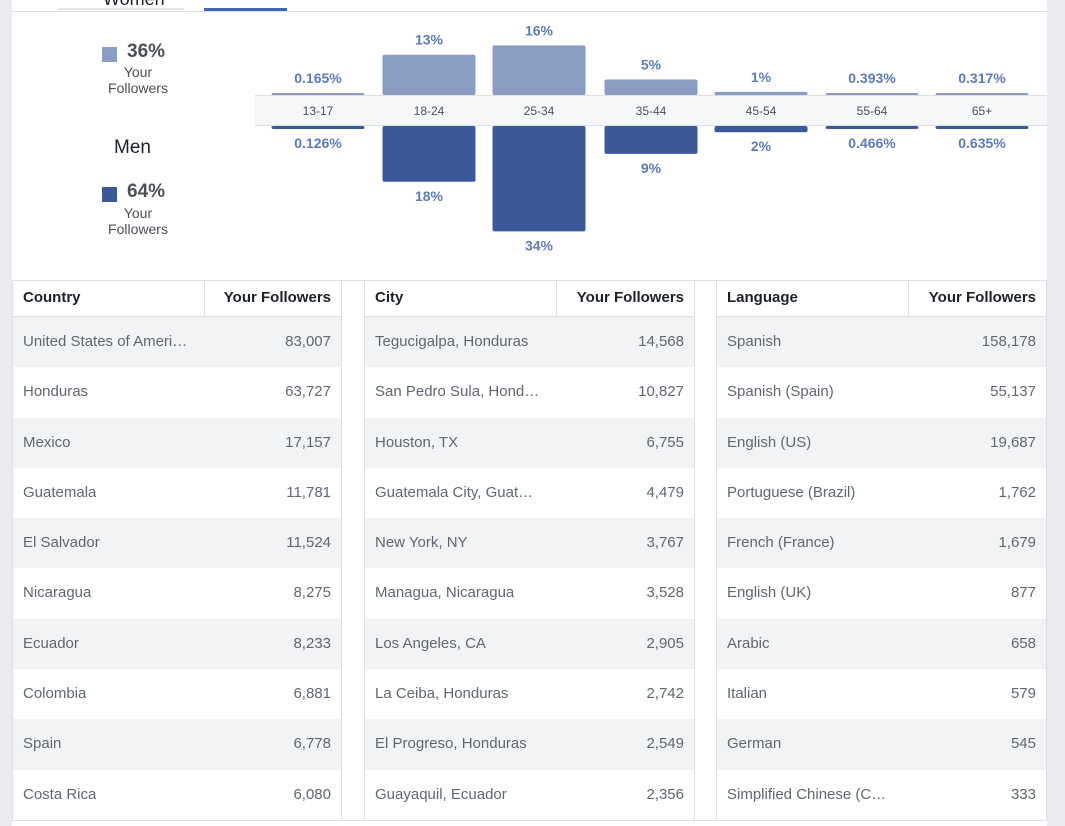 This screenshot has height=826, width=1065. I want to click on row-name: Spain, so click(42, 744).